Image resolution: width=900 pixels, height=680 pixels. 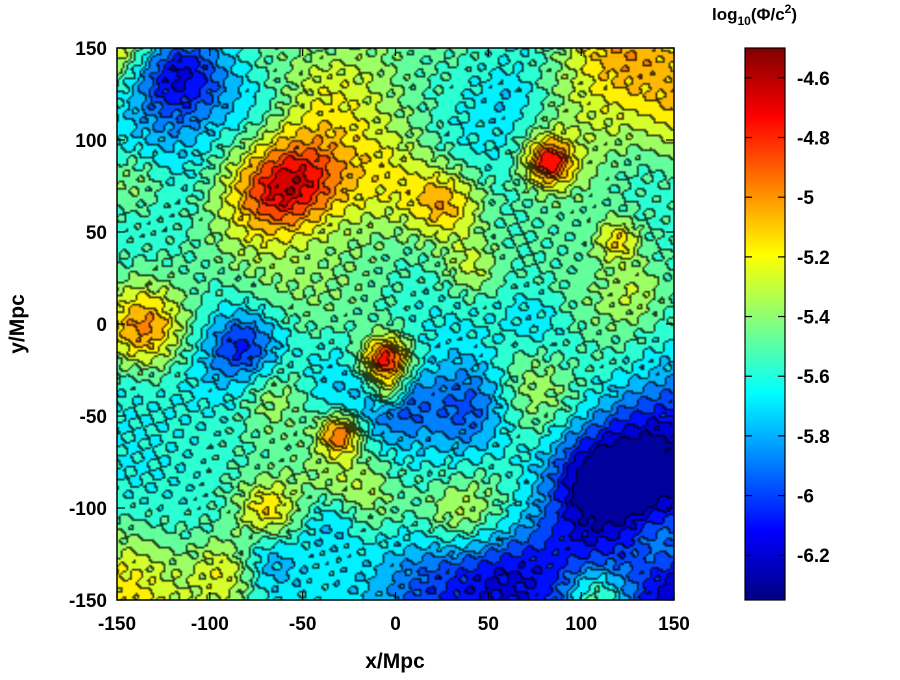 I want to click on x-tick-label: -150, so click(x=117, y=624).